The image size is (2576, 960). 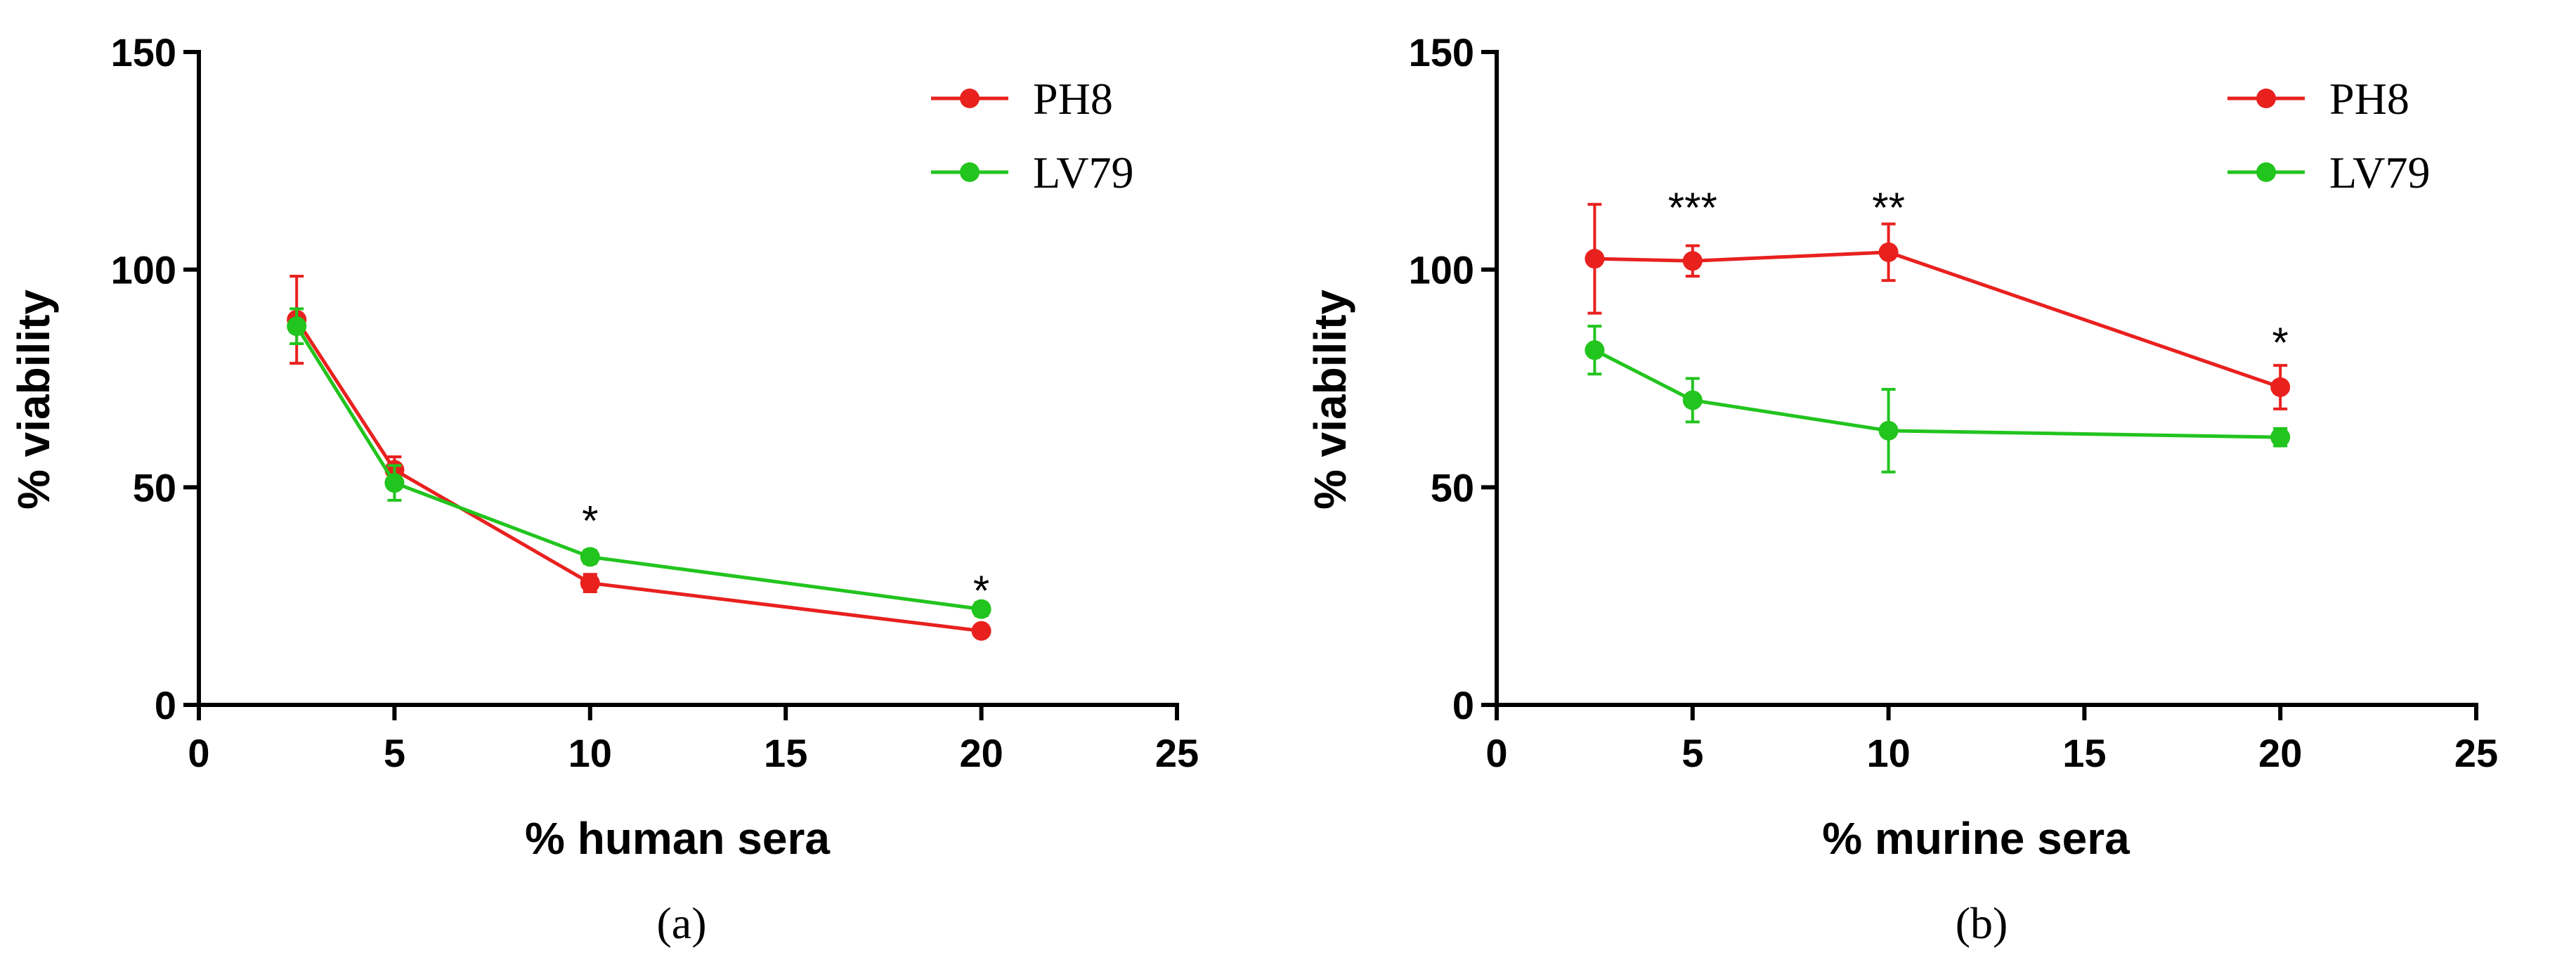 I want to click on significance-marker: **, so click(x=1889, y=207).